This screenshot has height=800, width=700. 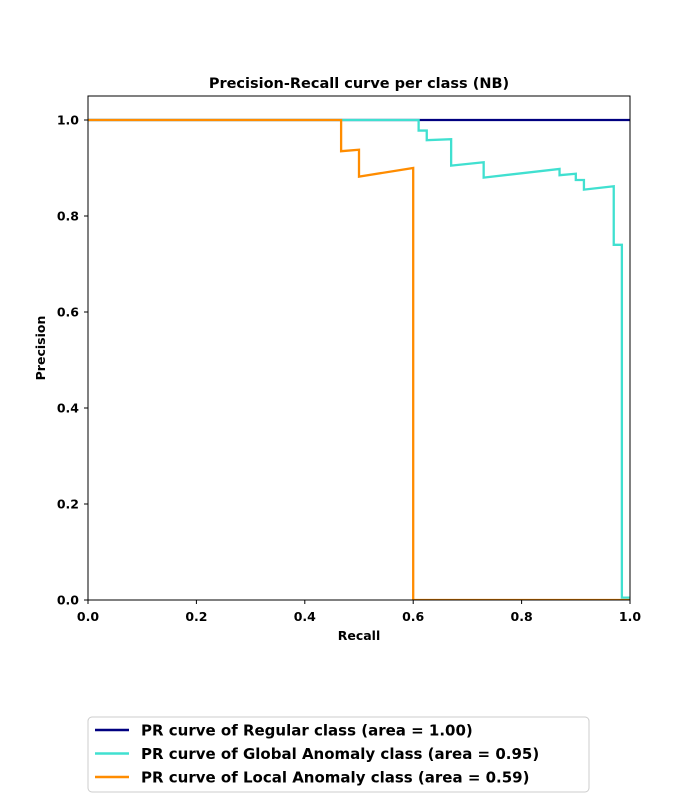 What do you see at coordinates (68, 120) in the screenshot?
I see `y-tick-label: 1.0` at bounding box center [68, 120].